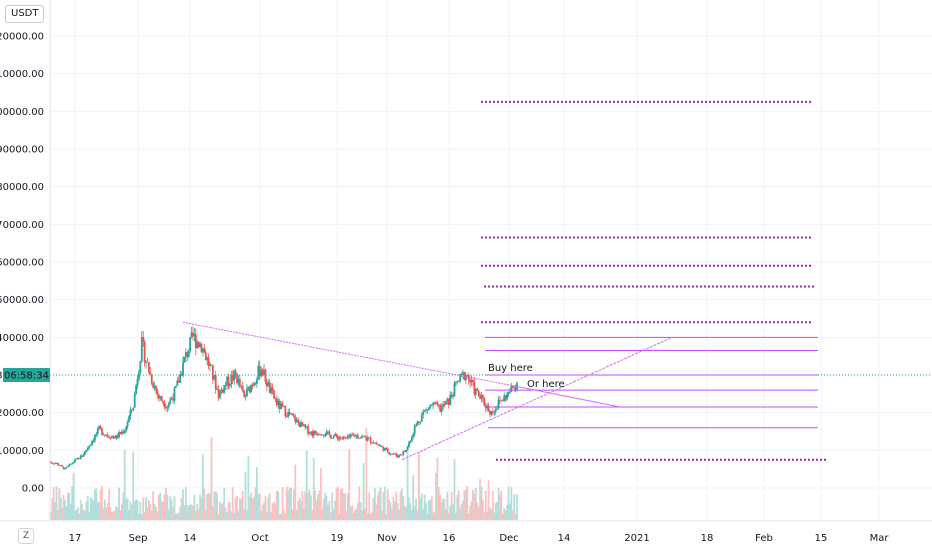 Image resolution: width=932 pixels, height=550 pixels. I want to click on annotation-buy-here: Buy here, so click(510, 368).